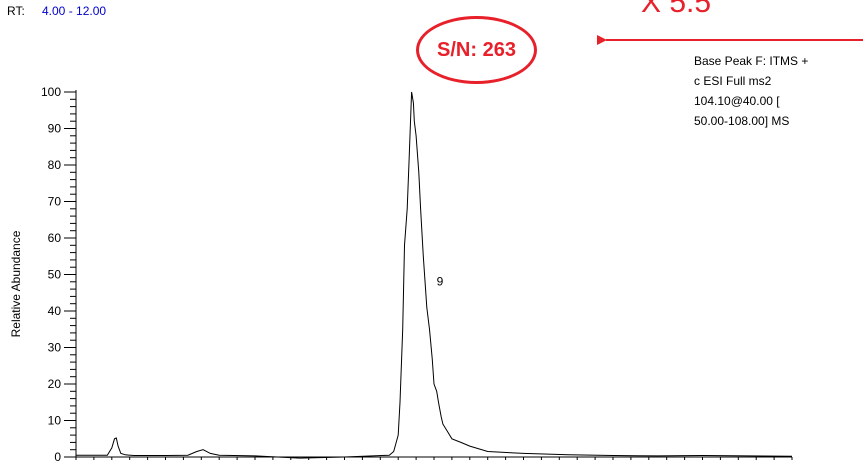 This screenshot has width=863, height=467. What do you see at coordinates (676, 9) in the screenshot?
I see `zoom-multiplier-label: X 5.5` at bounding box center [676, 9].